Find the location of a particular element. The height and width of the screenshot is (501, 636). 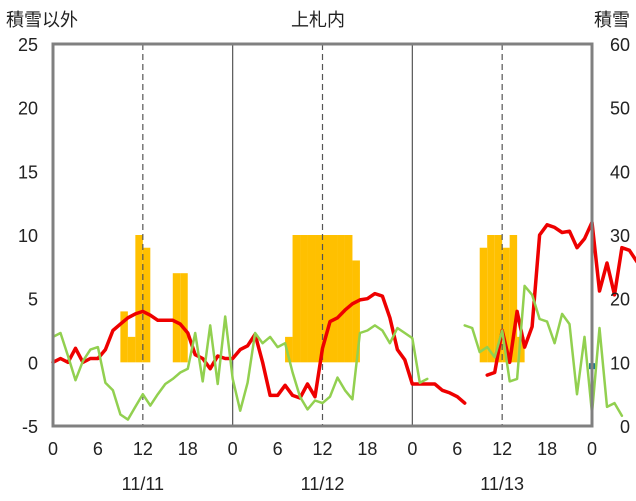

y-right-tick-label: 30 is located at coordinates (620, 236).